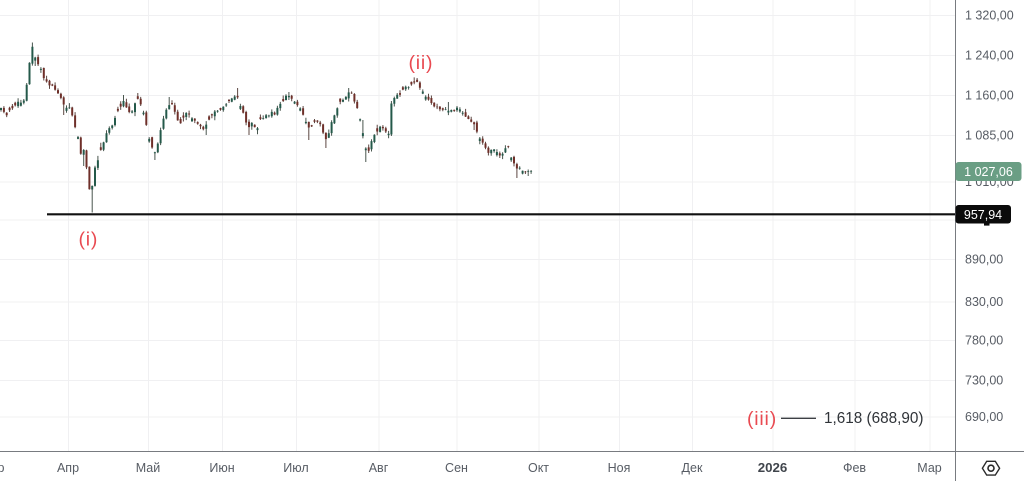  Describe the element at coordinates (221, 468) in the screenshot. I see `svg-text: Июн` at that location.